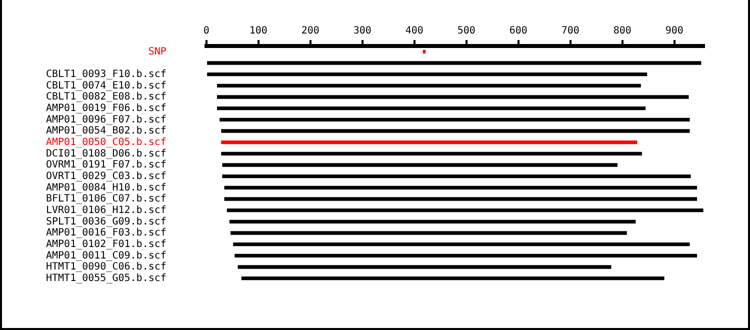  What do you see at coordinates (206, 31) in the screenshot?
I see `x-tick-label: 0` at bounding box center [206, 31].